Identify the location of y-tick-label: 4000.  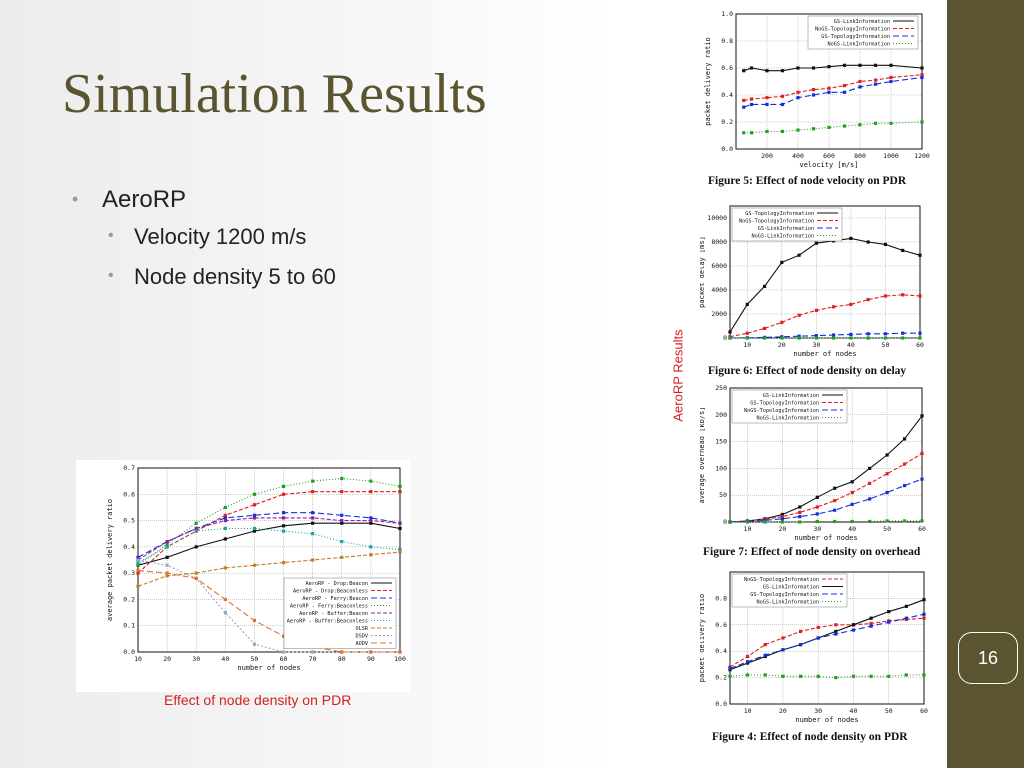
(719, 290).